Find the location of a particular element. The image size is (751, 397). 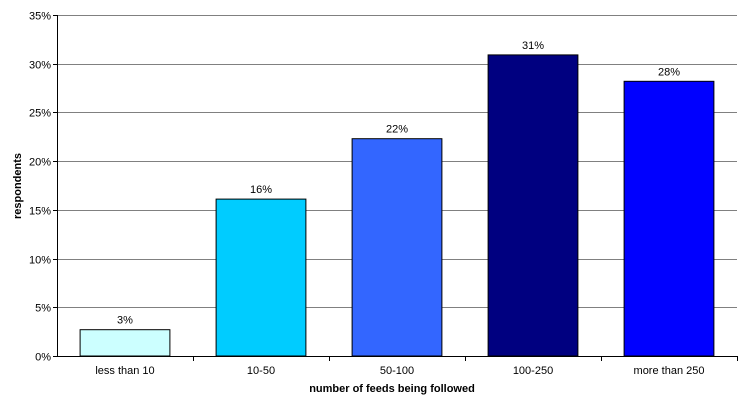

y-tick-label: 35% is located at coordinates (40, 17).